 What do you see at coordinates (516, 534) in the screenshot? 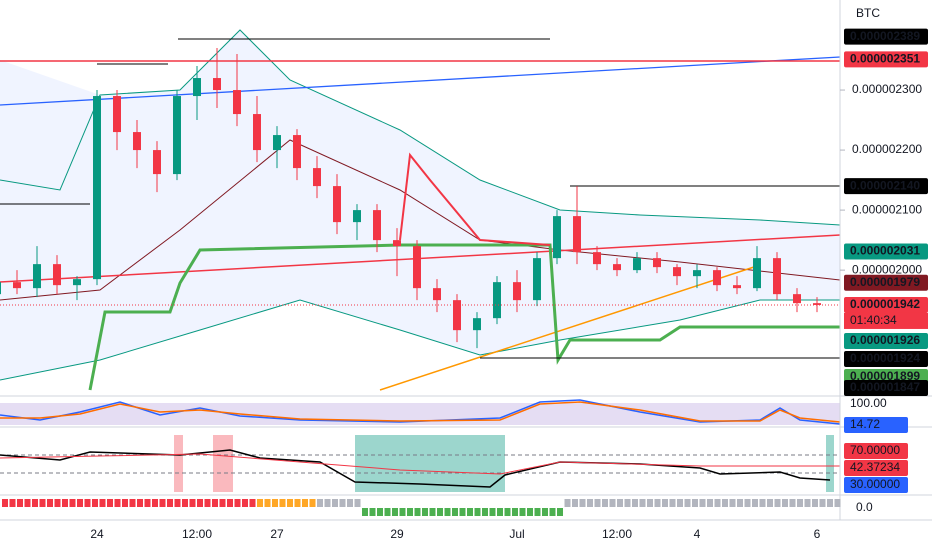
I see `x-tick-label: Jul` at bounding box center [516, 534].